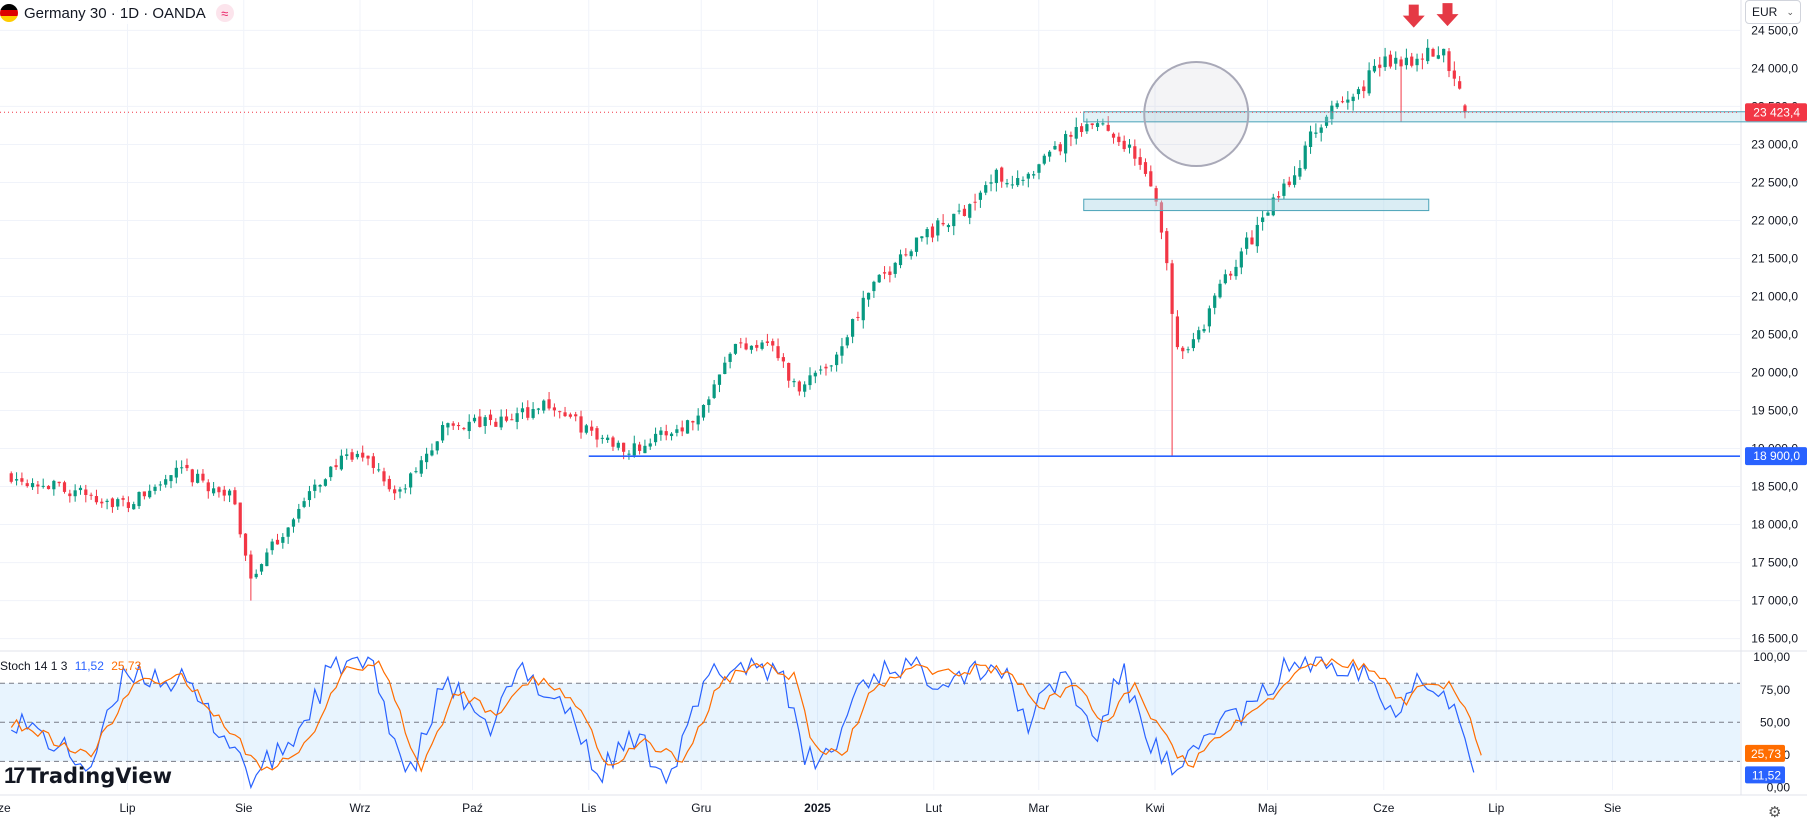 The image size is (1807, 825). Describe the element at coordinates (88, 776) in the screenshot. I see `tradingview-watermark: 17 TradingView` at that location.